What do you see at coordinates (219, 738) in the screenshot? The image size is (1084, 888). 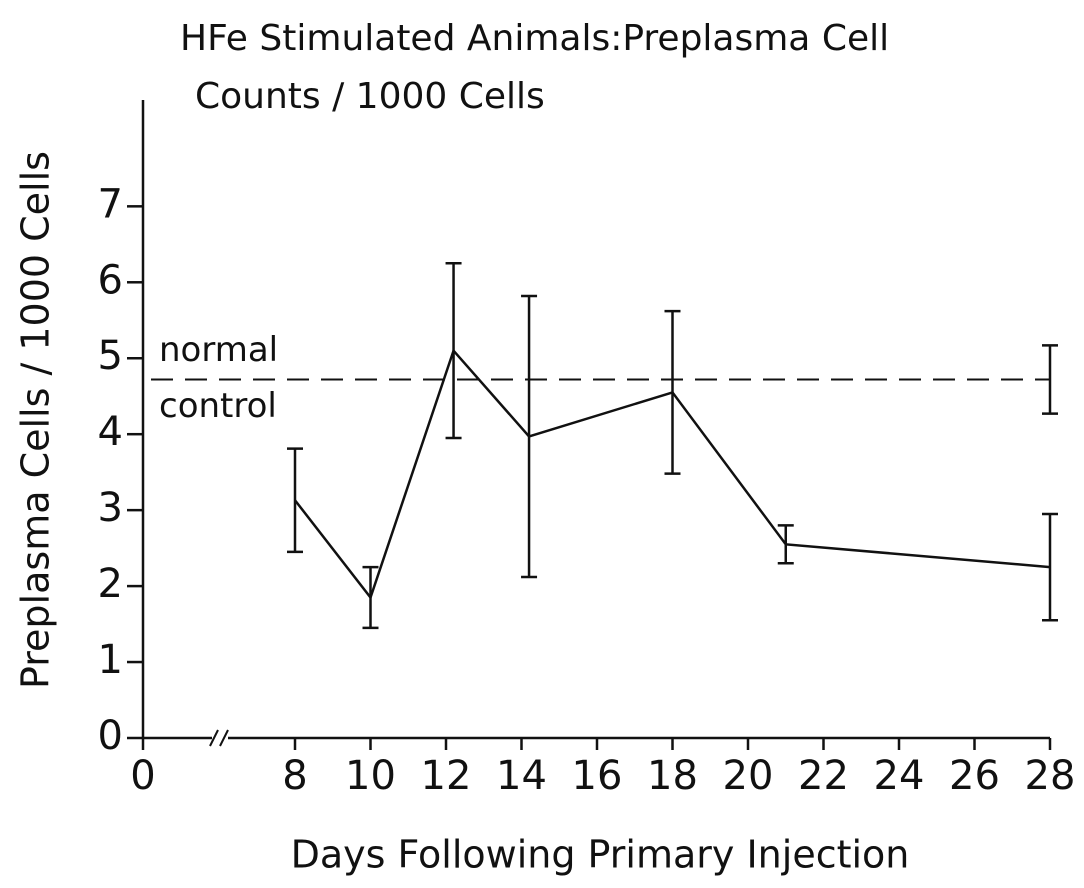 I see `axis-break` at bounding box center [219, 738].